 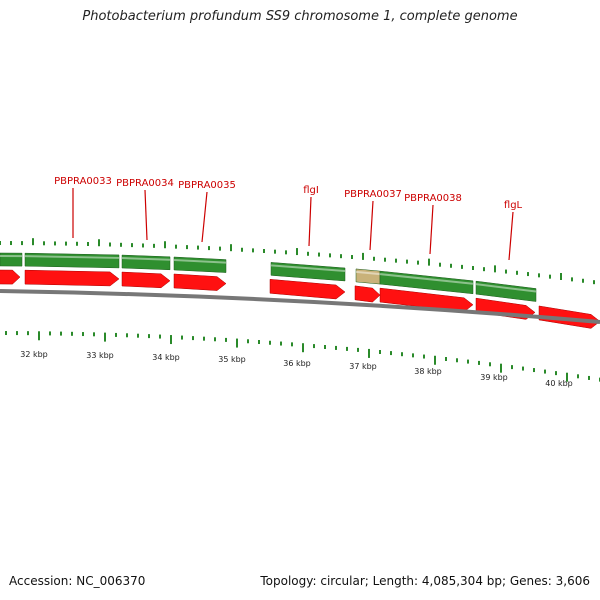 I want to click on pseudo-gene-block, so click(x=368, y=276).